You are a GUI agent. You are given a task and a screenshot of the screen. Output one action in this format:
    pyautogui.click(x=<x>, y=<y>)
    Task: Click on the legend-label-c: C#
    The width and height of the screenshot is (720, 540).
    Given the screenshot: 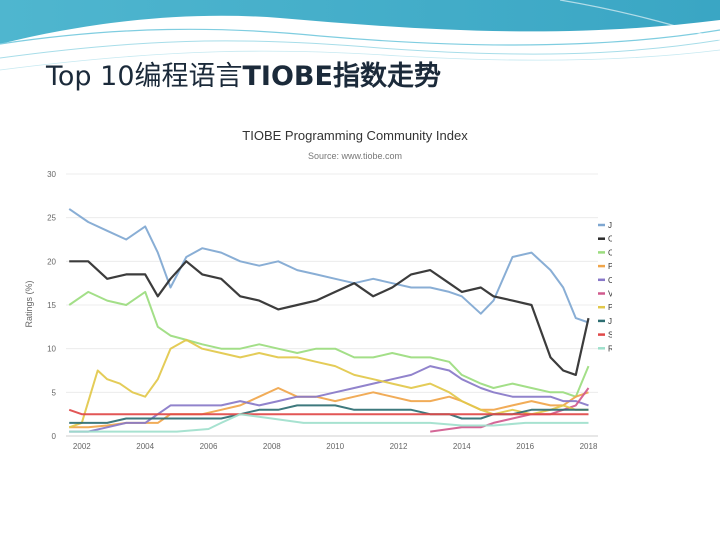 What is the action you would take?
    pyautogui.click(x=610, y=280)
    